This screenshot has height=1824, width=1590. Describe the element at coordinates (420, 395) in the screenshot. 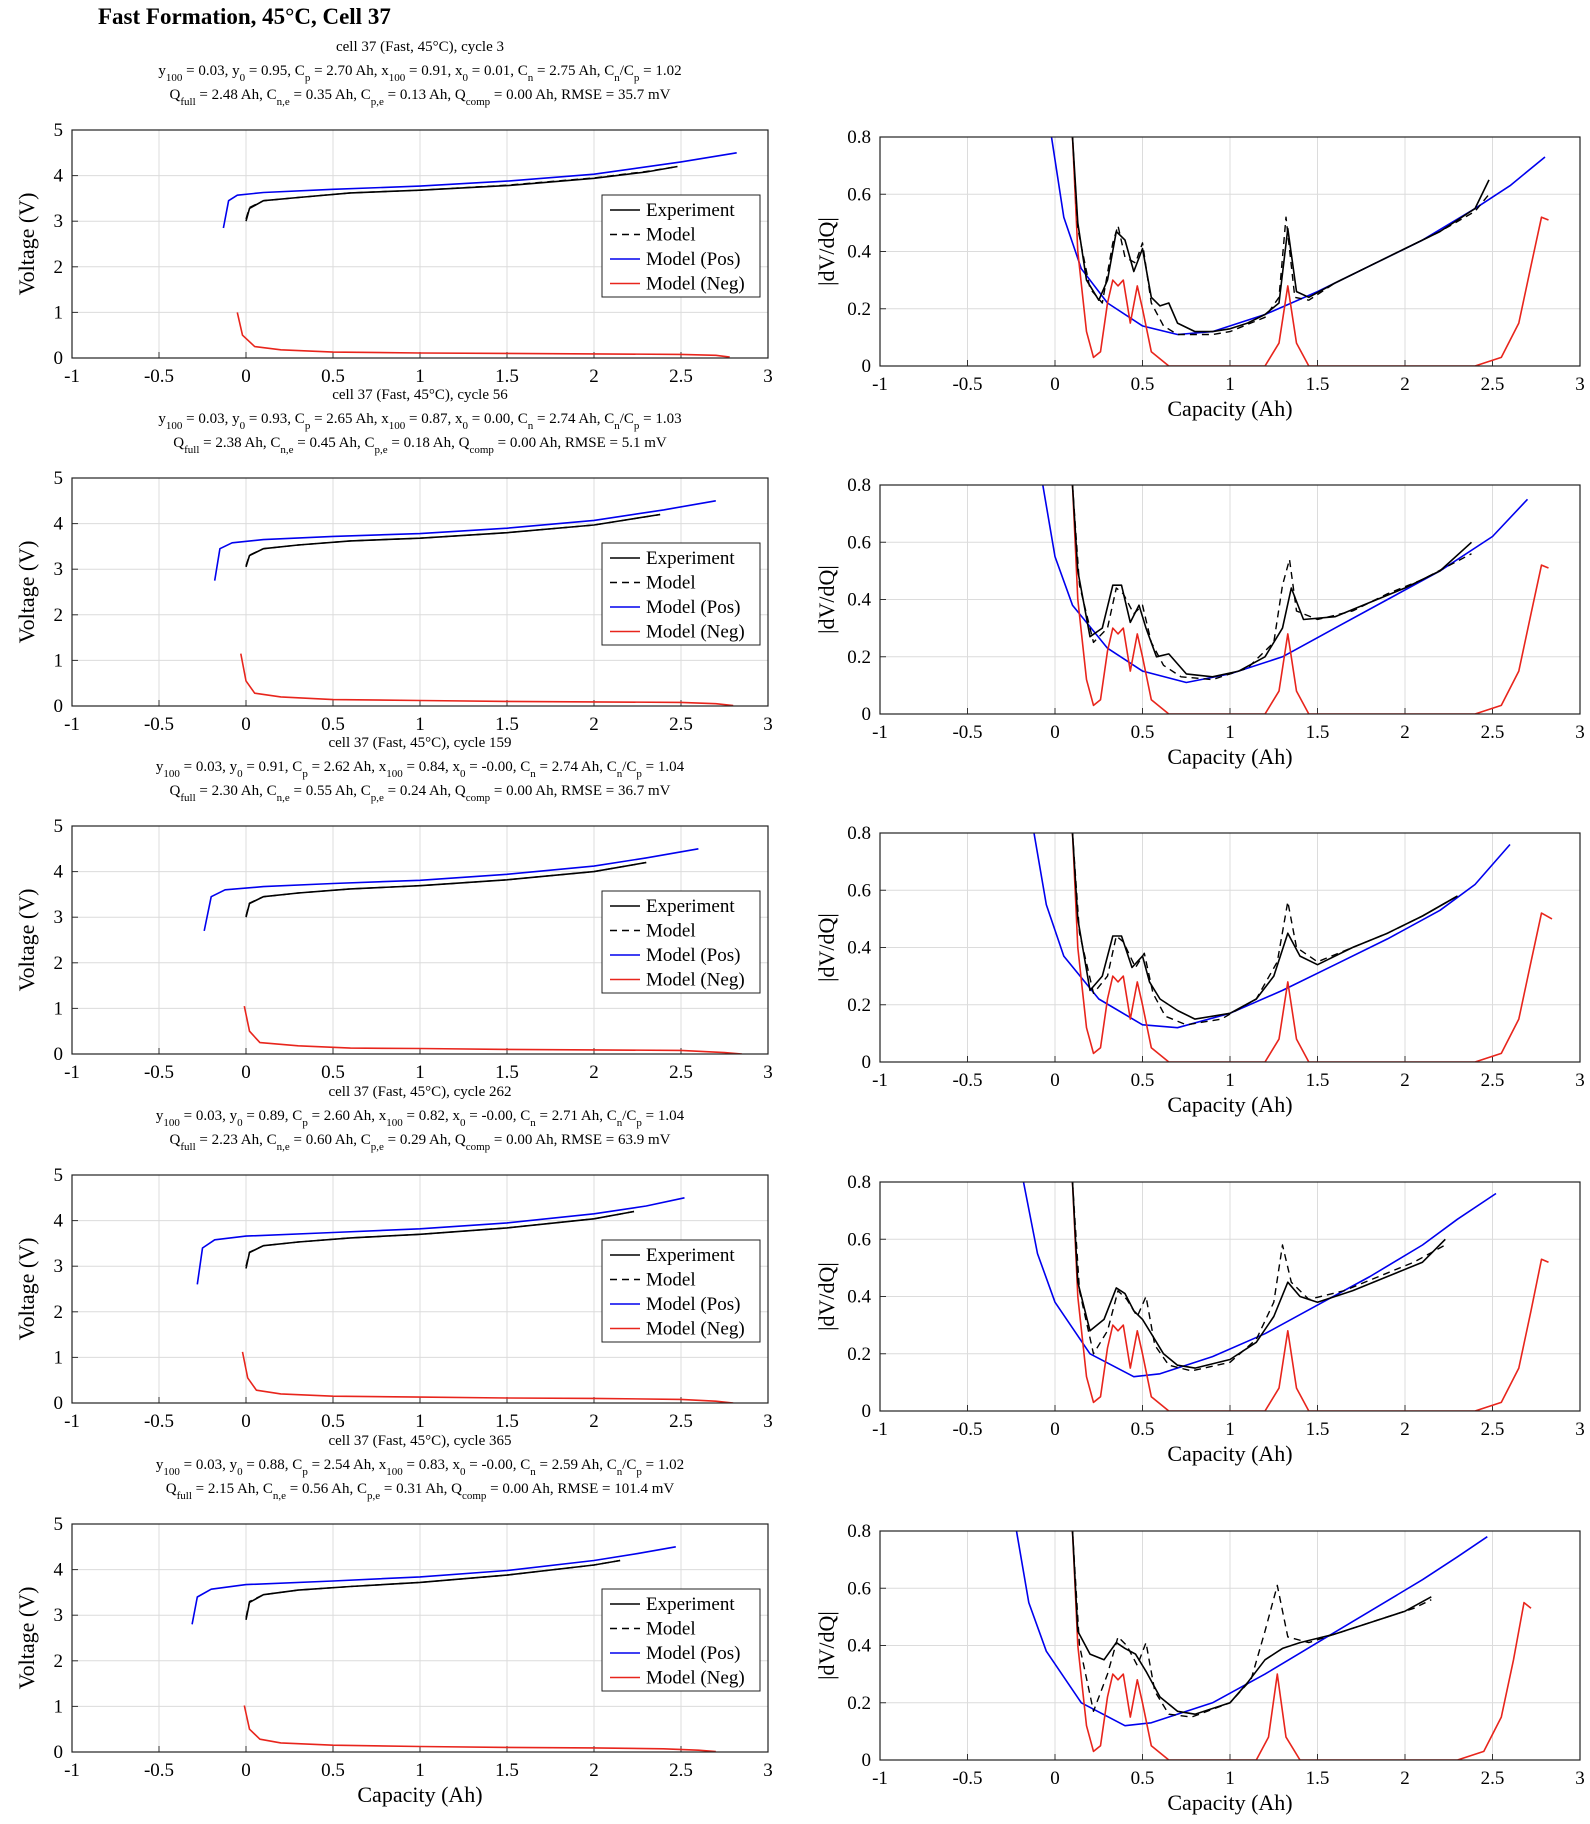

I see `subplot-title-line-1: cell 37 (Fast, 45°C), cycle 56` at that location.